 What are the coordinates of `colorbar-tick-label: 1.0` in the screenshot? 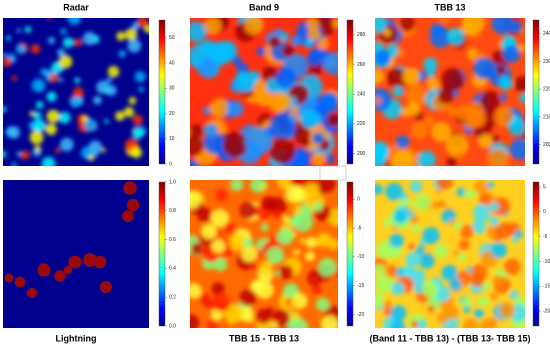 It's located at (172, 182).